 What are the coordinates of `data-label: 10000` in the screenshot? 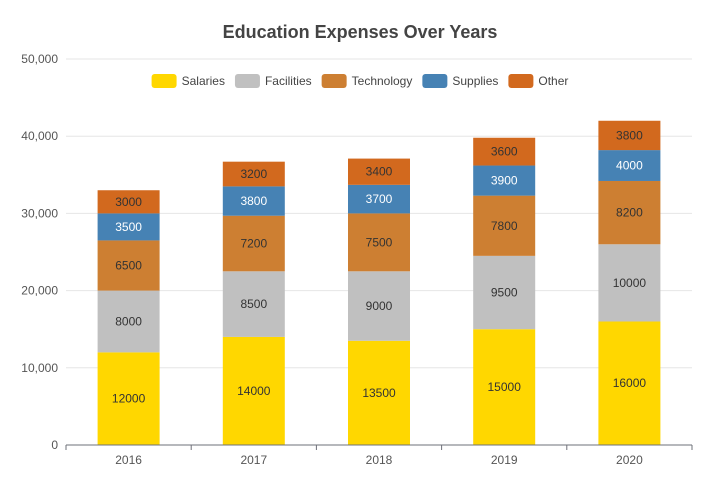 It's located at (630, 283).